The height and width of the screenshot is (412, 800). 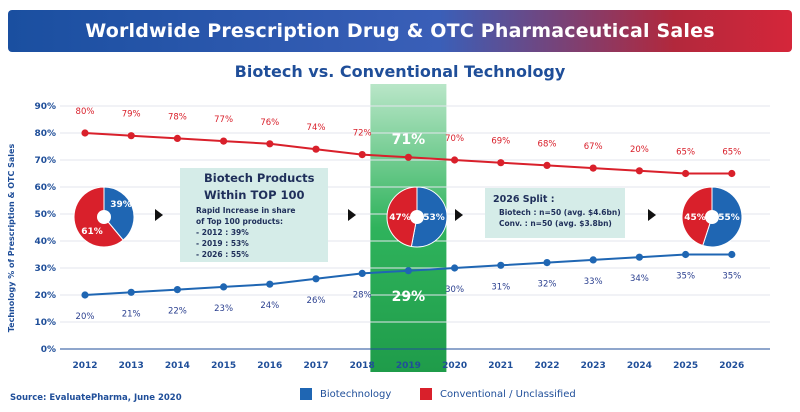 I want to click on x-tick-label: 2012, so click(x=84, y=366).